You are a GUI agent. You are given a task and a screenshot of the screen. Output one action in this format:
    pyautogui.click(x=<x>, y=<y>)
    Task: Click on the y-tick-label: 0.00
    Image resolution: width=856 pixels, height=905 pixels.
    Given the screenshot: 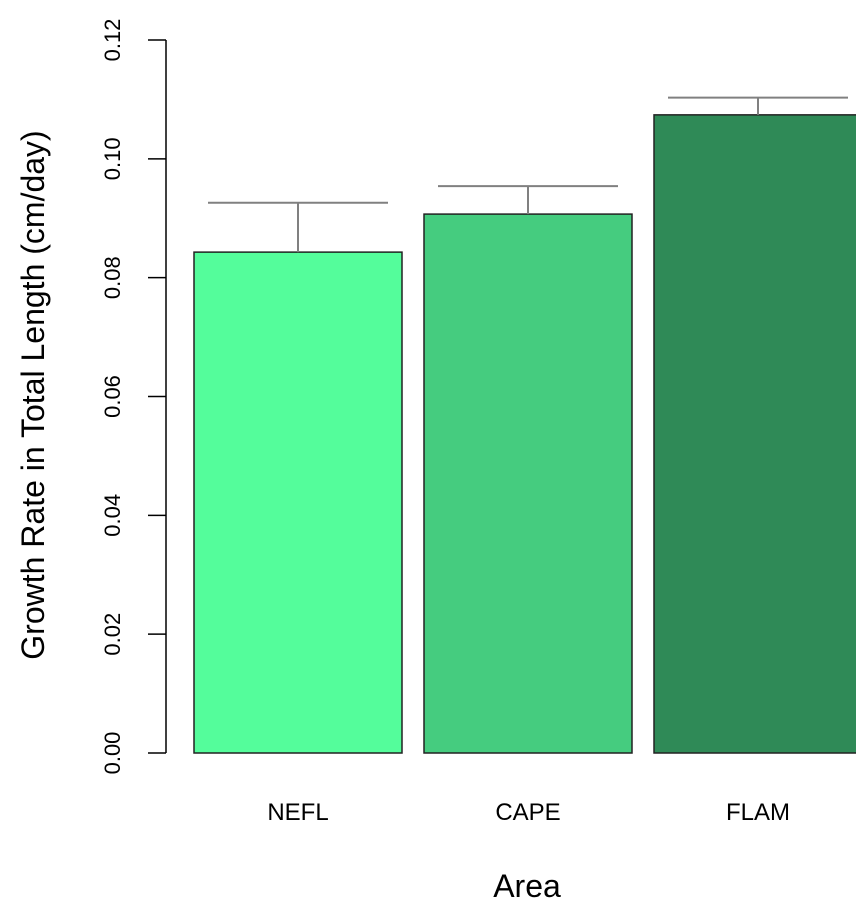 What is the action you would take?
    pyautogui.click(x=112, y=753)
    